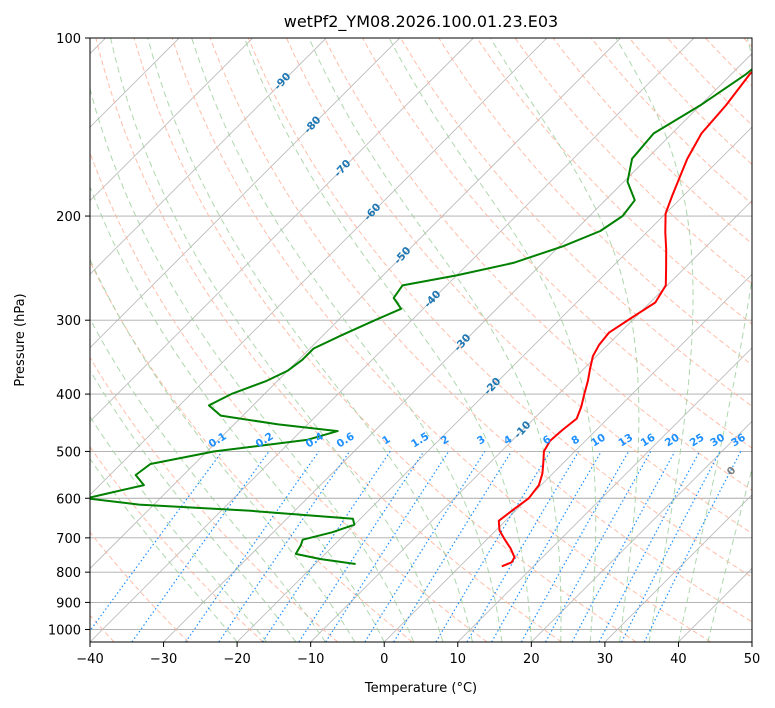  What do you see at coordinates (421, 22) in the screenshot?
I see `chart-title: wetPf2_YM08.2026.100.01.23.E03` at bounding box center [421, 22].